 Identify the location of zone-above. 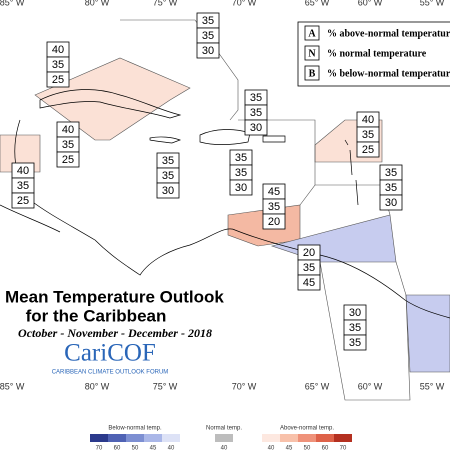
(112, 99).